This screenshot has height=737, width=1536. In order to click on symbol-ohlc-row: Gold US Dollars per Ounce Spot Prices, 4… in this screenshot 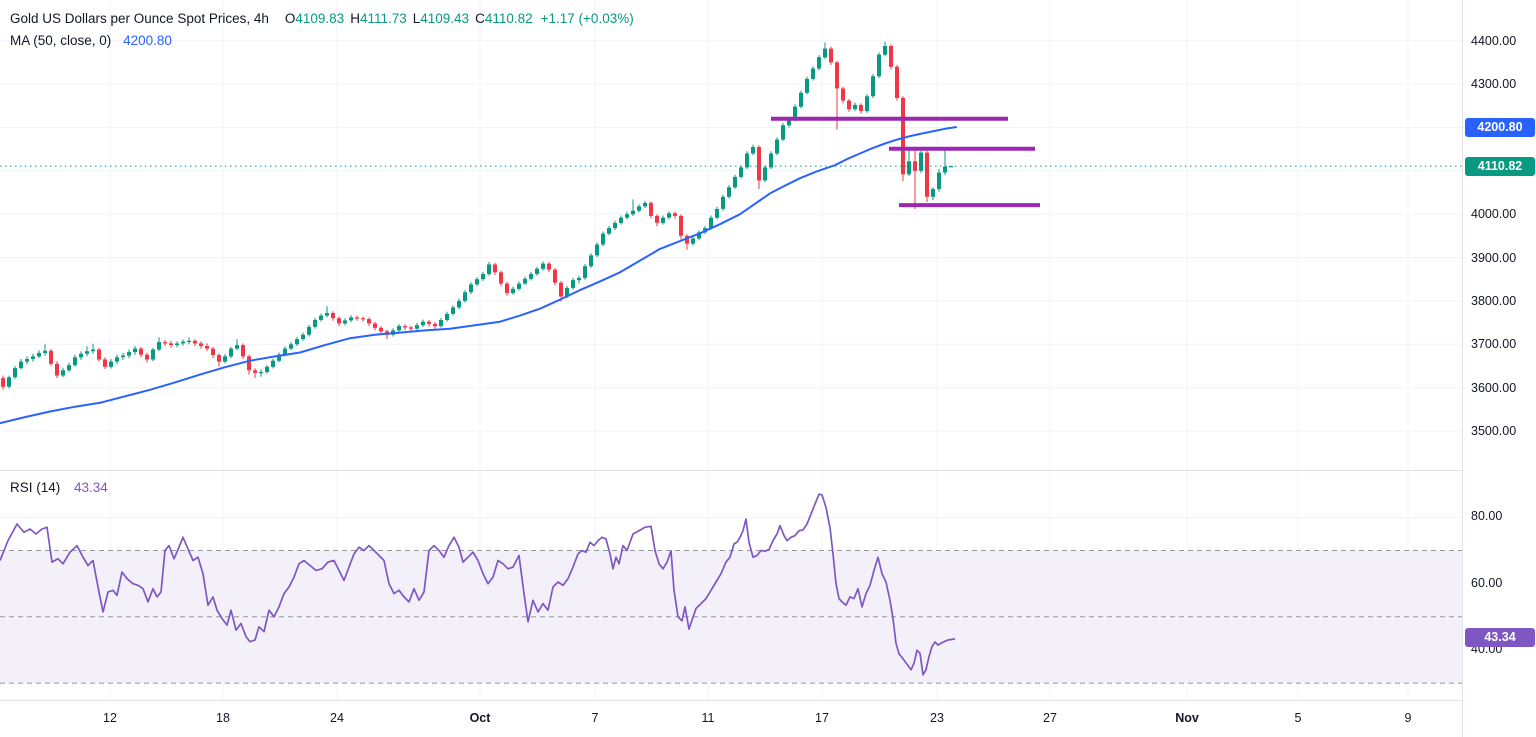, I will do `click(322, 19)`.